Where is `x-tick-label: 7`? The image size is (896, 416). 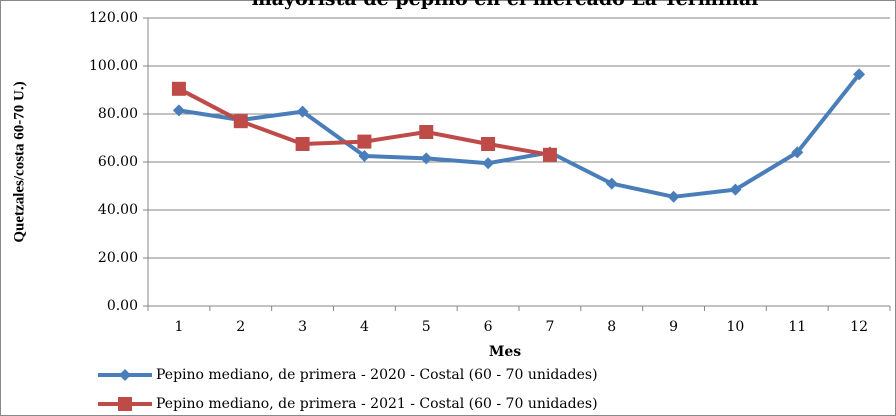 x-tick-label: 7 is located at coordinates (549, 327).